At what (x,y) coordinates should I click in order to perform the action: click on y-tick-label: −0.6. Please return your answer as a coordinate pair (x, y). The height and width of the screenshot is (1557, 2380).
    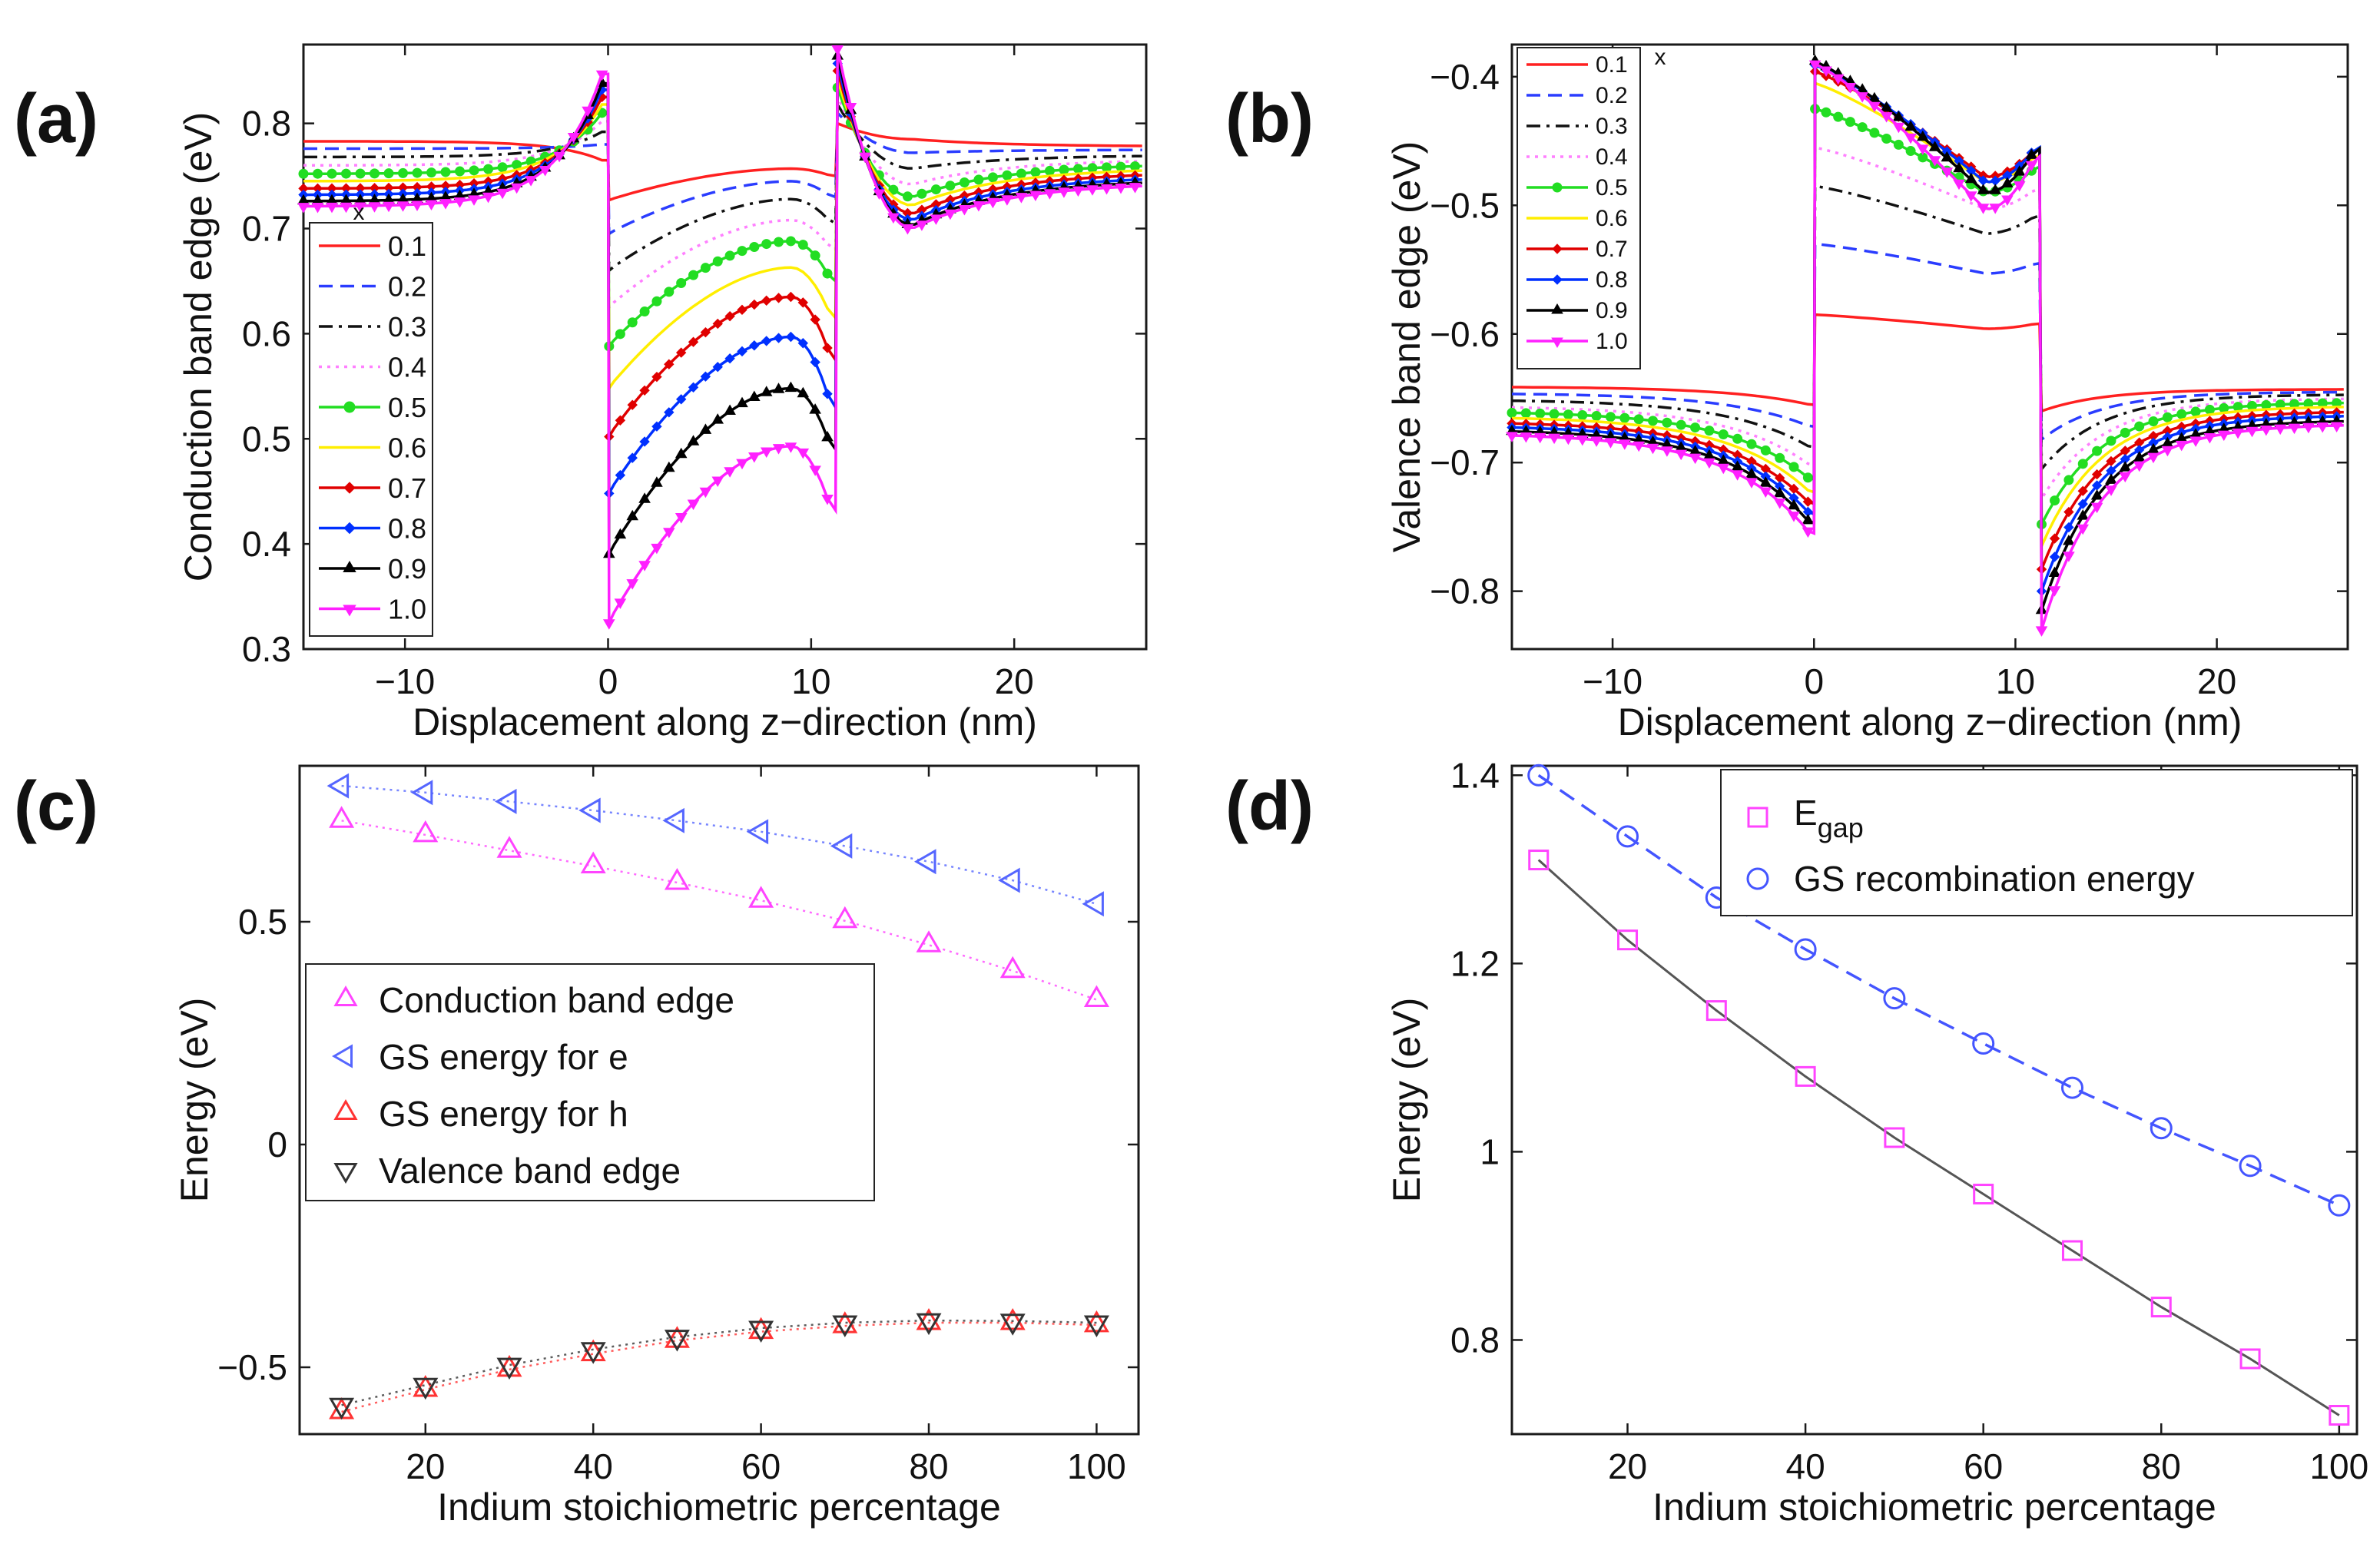
    Looking at the image, I should click on (1465, 334).